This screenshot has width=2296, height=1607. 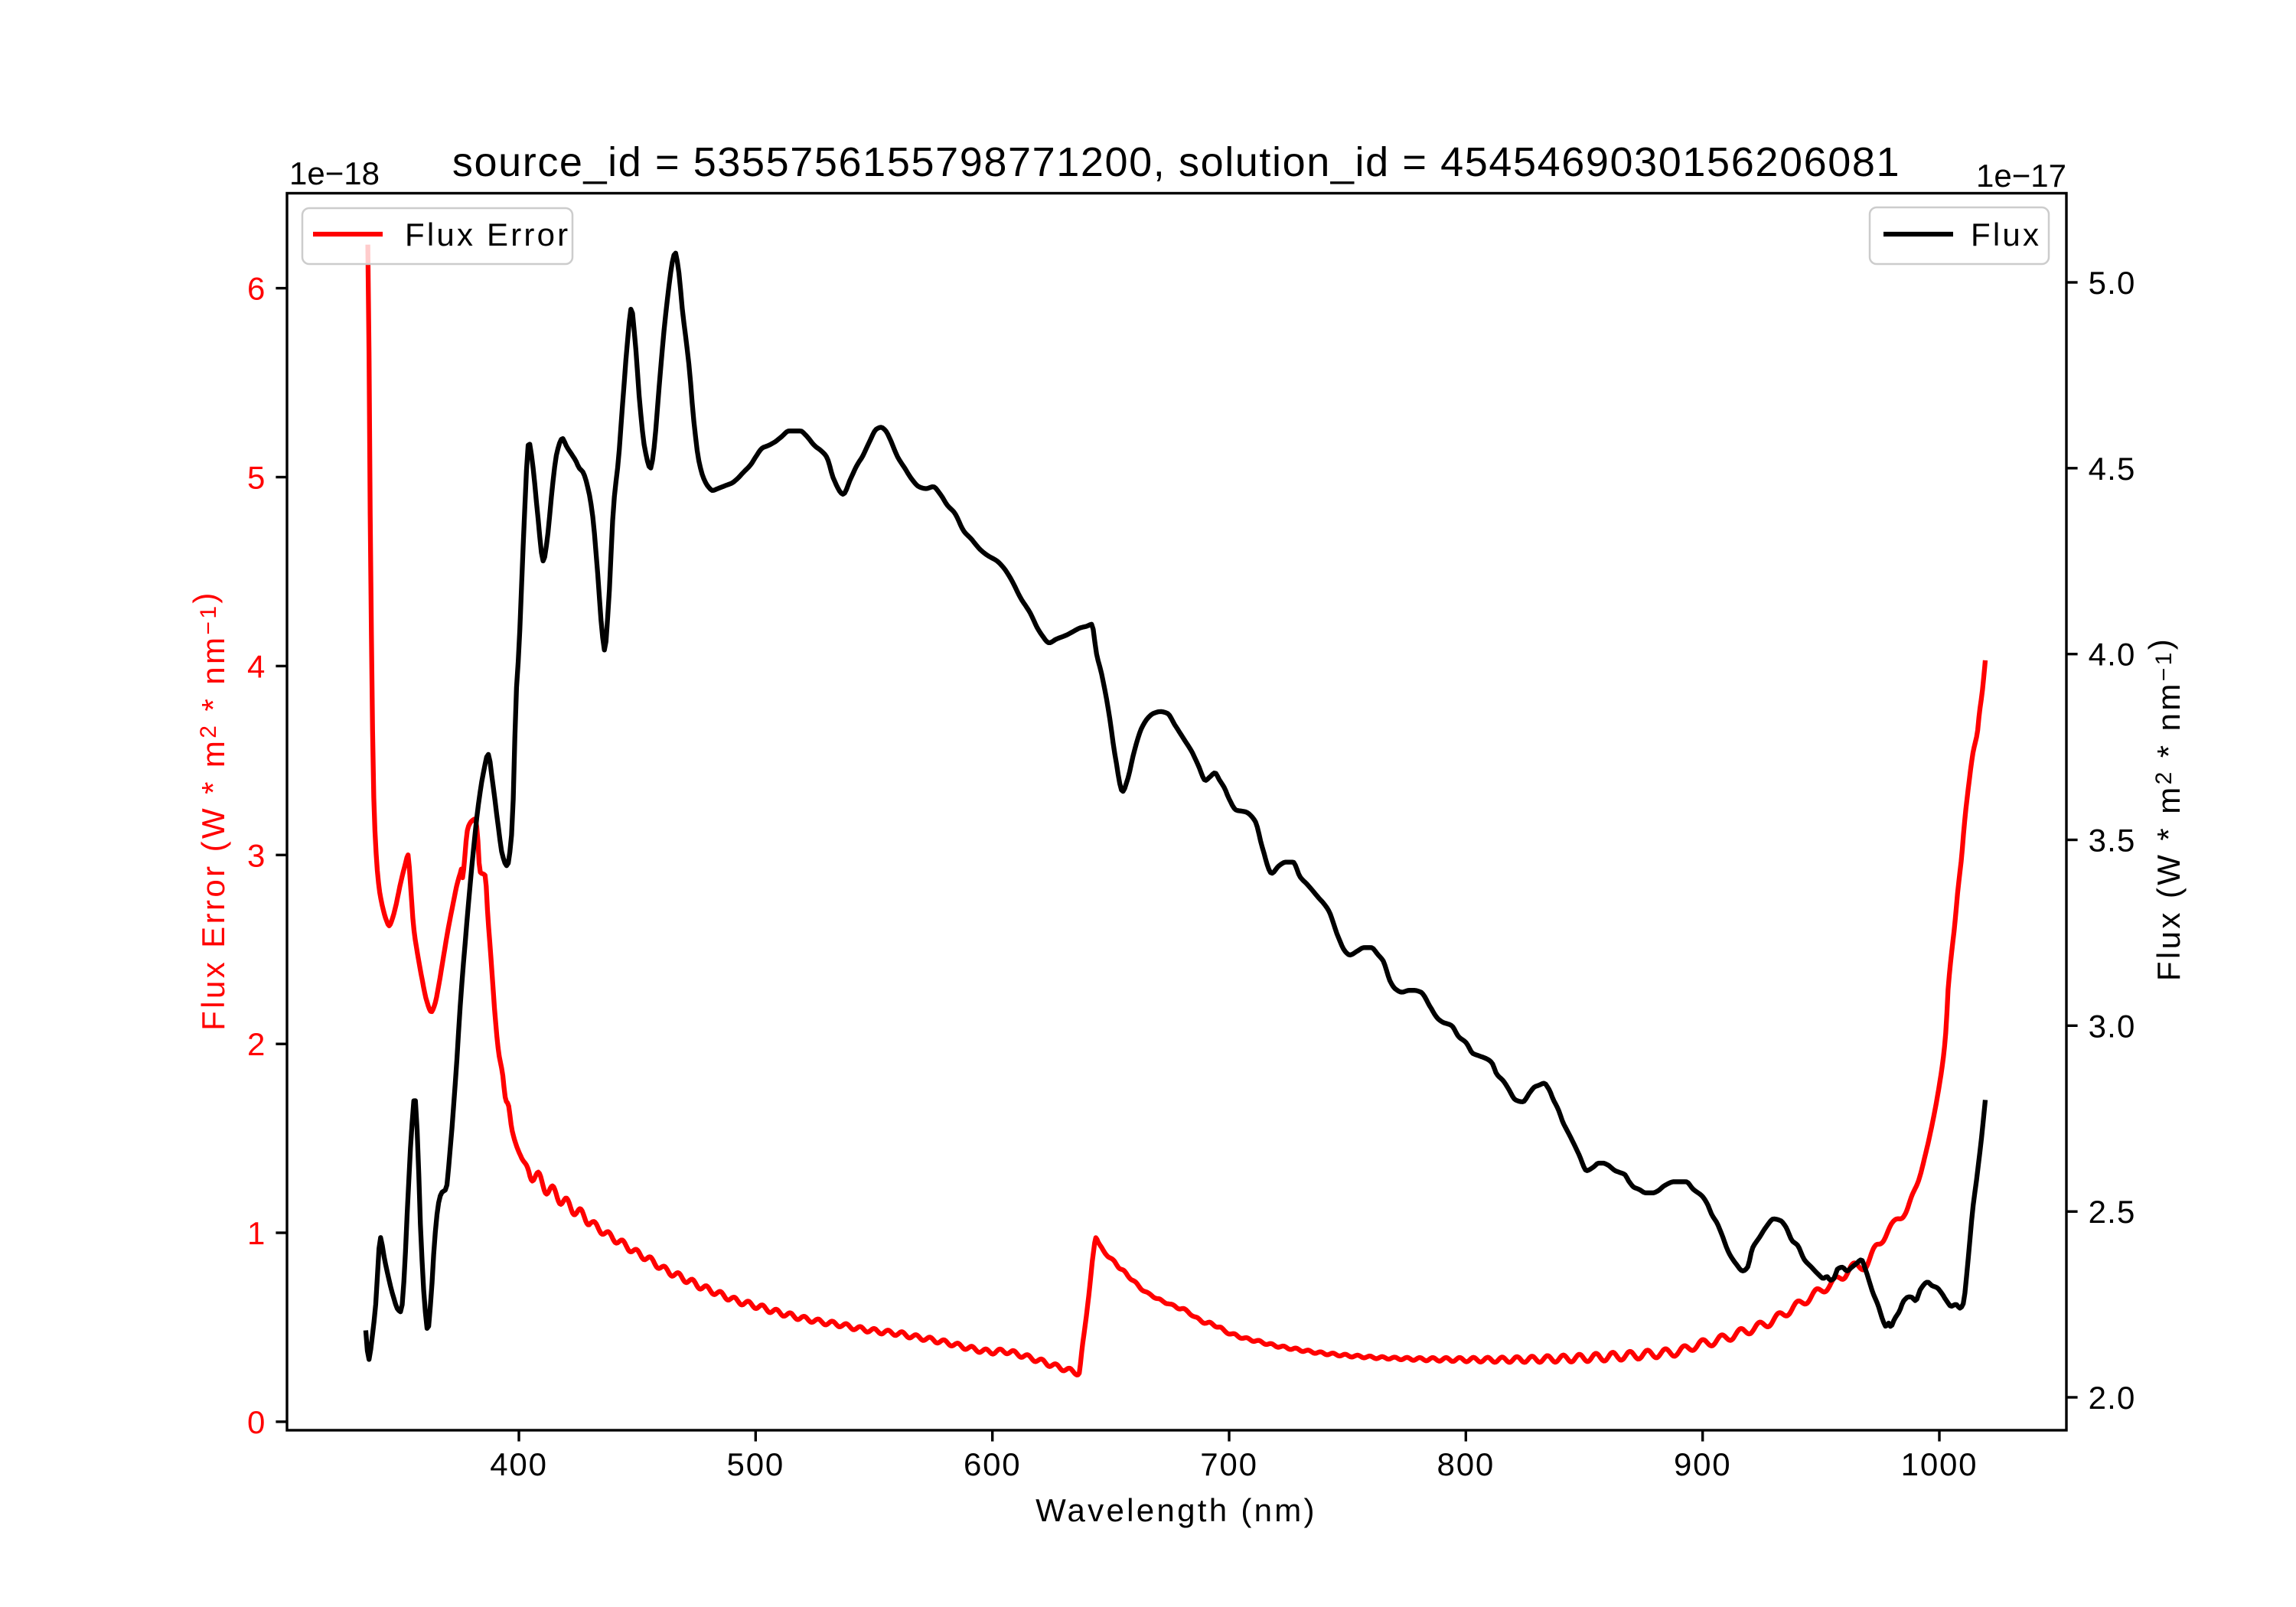 What do you see at coordinates (256, 478) in the screenshot?
I see `svg-text: 5` at bounding box center [256, 478].